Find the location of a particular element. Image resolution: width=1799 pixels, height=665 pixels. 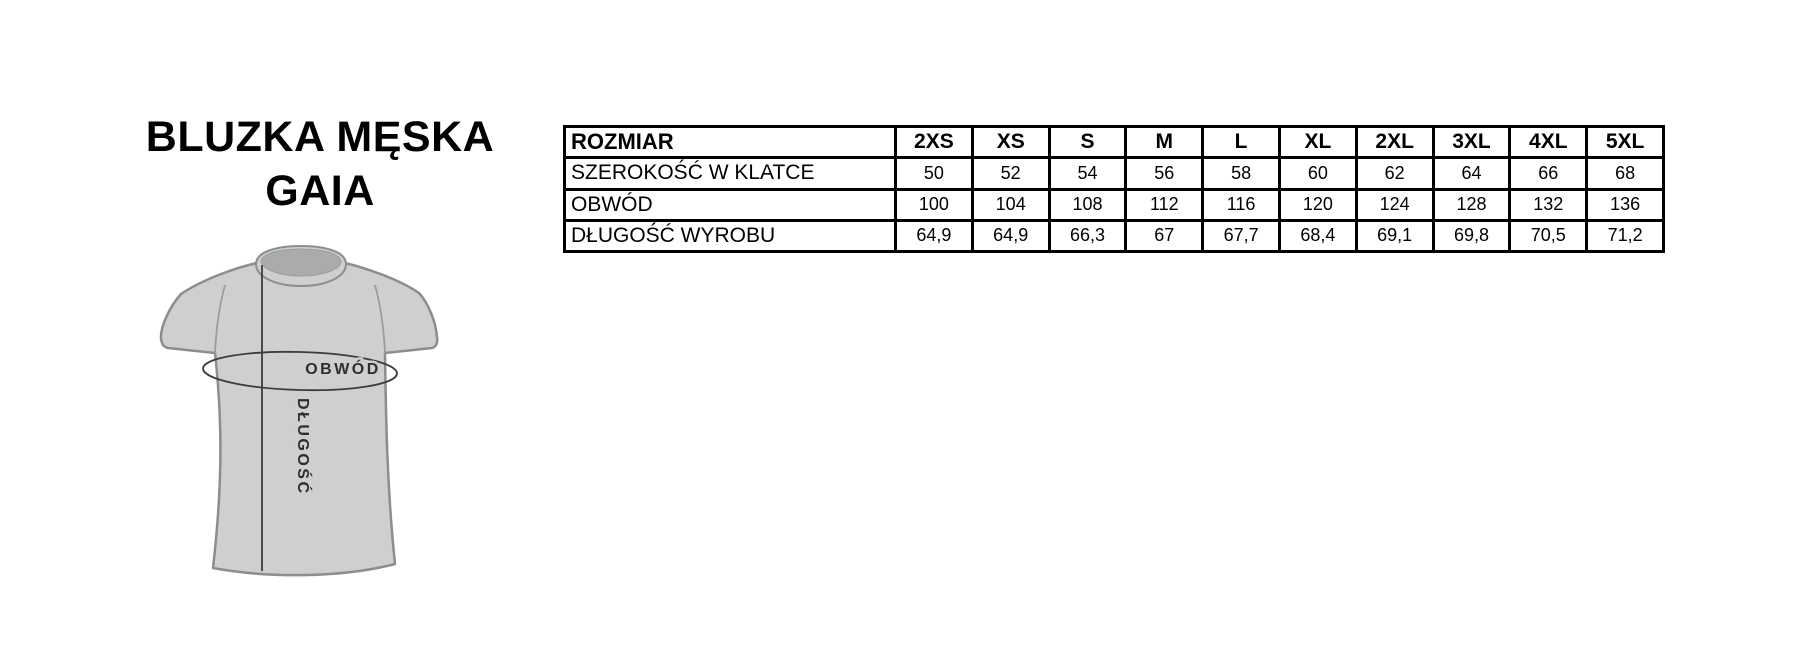

value-cell: 100 is located at coordinates (934, 204).